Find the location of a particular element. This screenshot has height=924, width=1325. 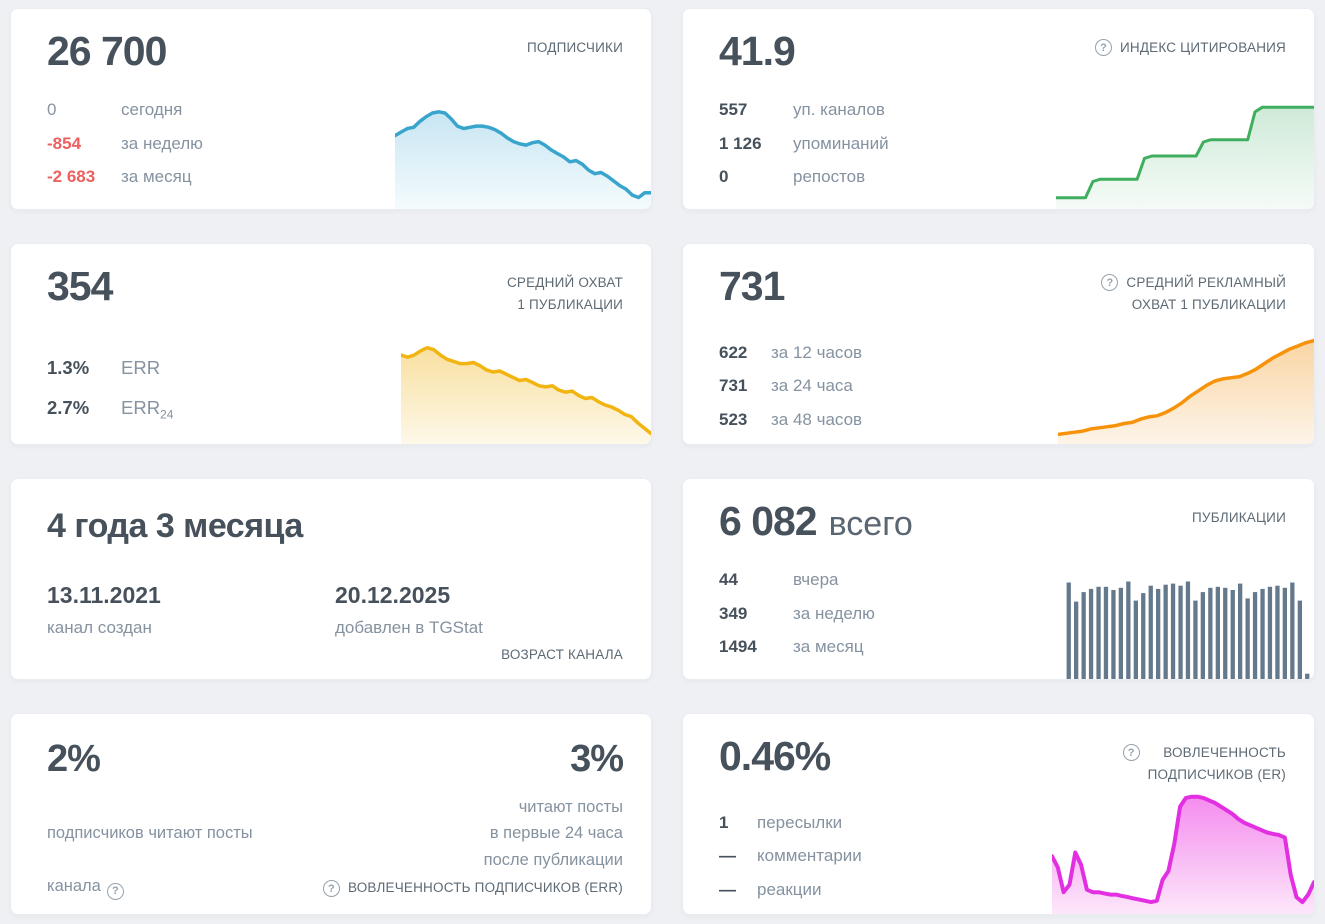

stat-value: 1494 is located at coordinates (738, 647).